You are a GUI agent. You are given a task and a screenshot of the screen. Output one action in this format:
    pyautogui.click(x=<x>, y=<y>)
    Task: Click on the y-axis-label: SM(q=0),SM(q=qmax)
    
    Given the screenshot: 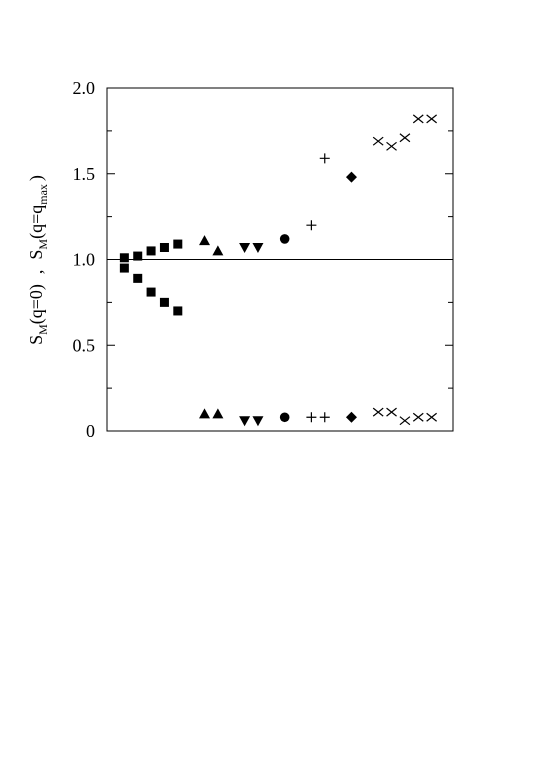 What is the action you would take?
    pyautogui.click(x=38, y=260)
    